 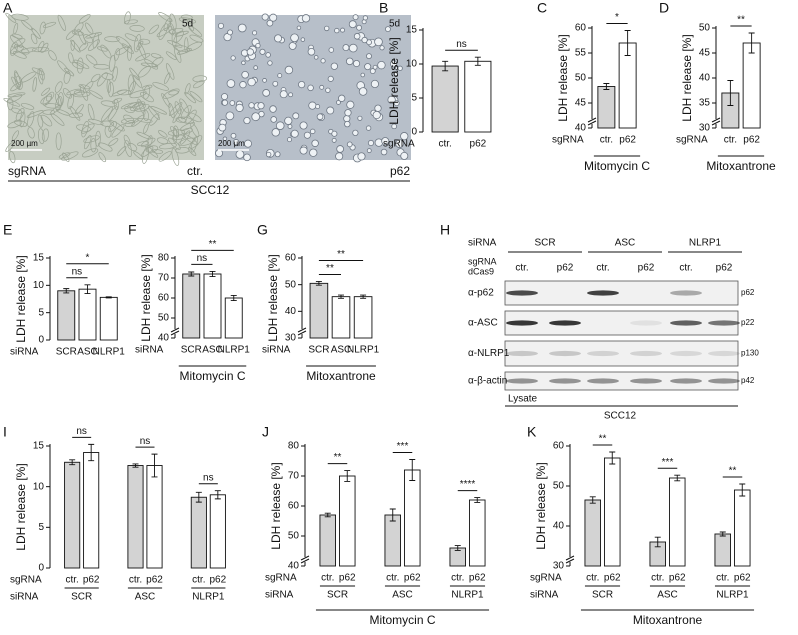 I want to click on y-tick-label: 60, so click(x=294, y=506).